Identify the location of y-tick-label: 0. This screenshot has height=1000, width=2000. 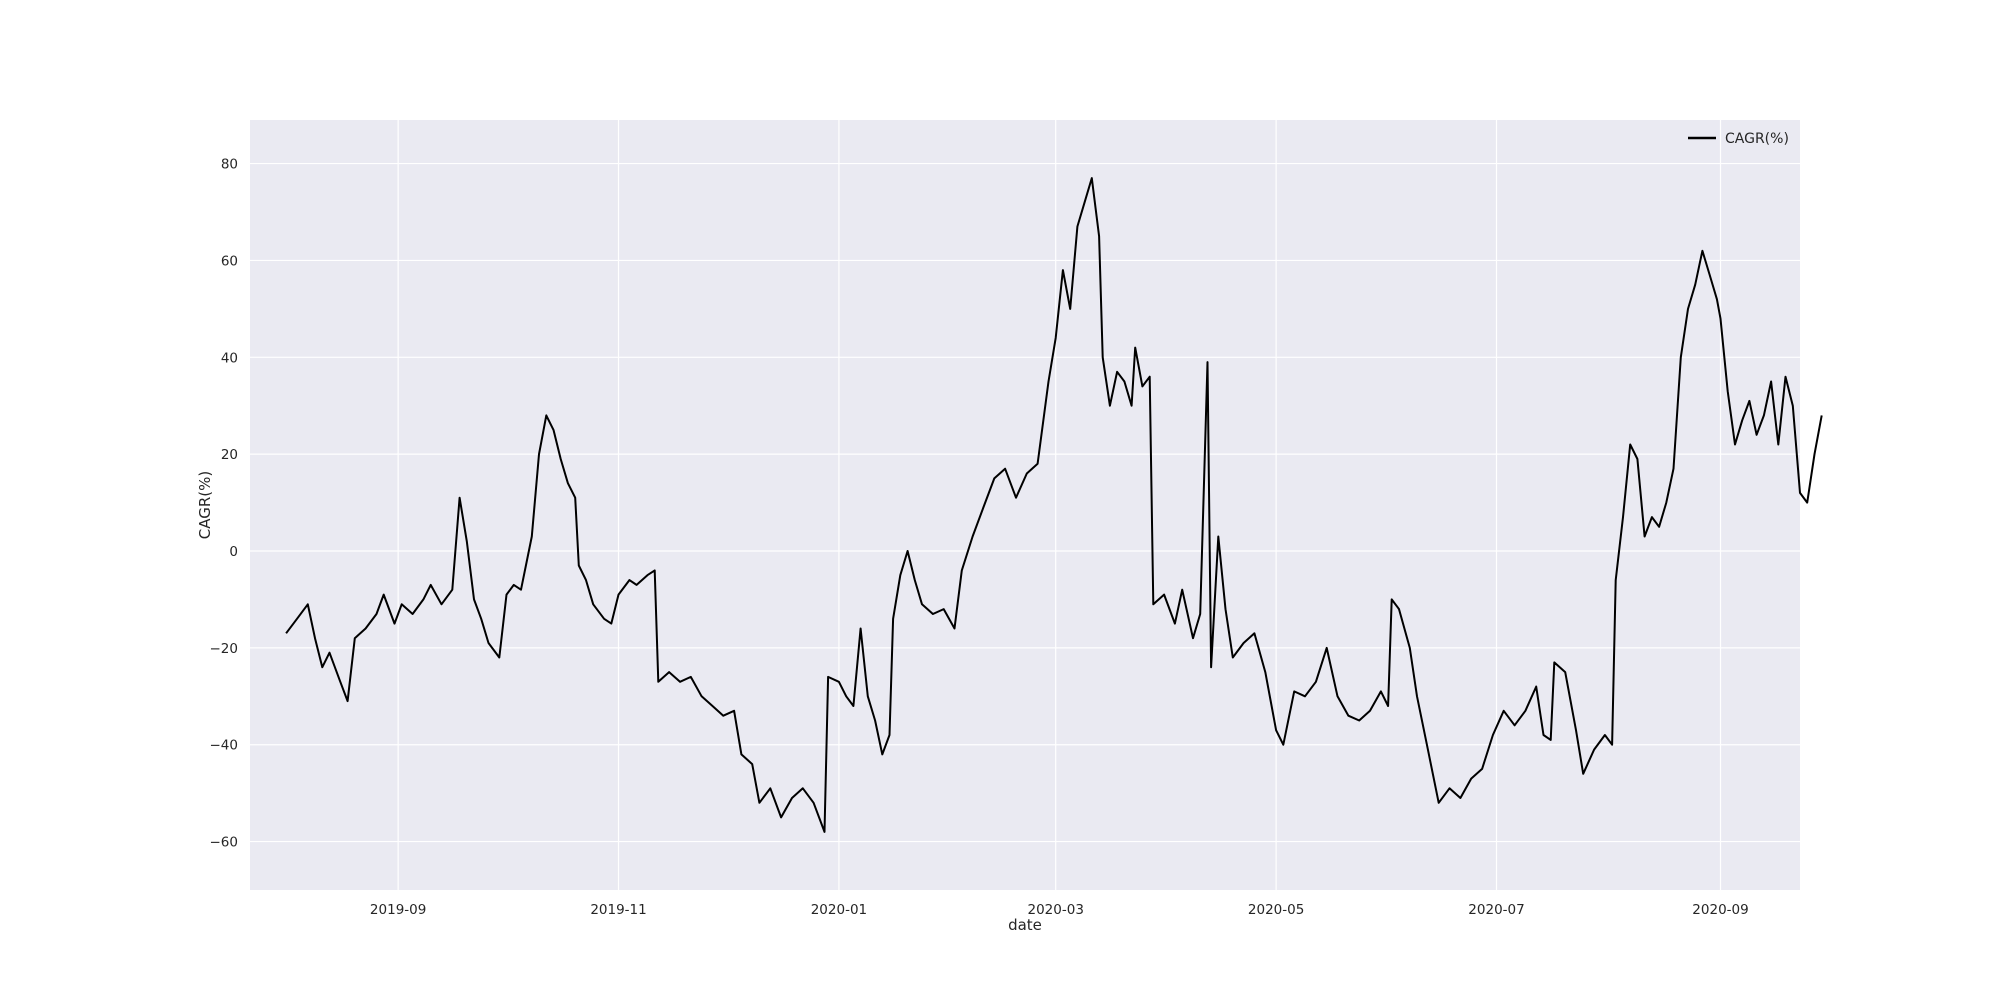
(233, 552).